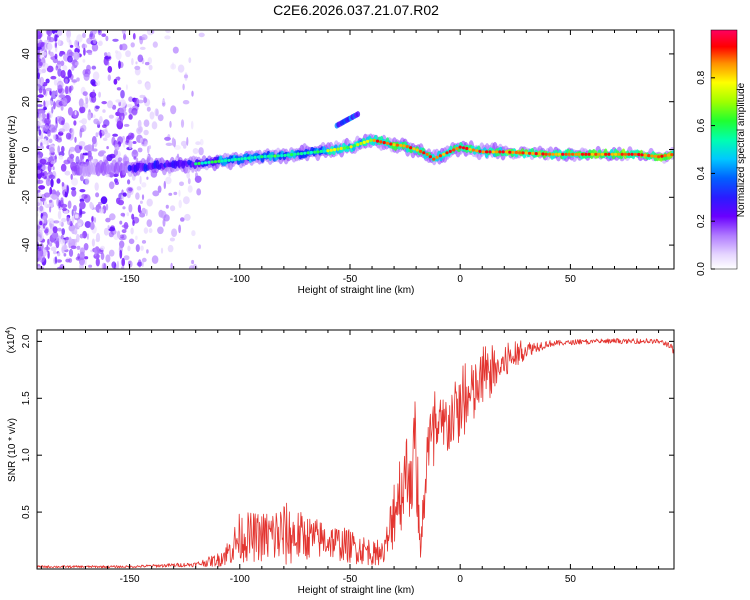 This screenshot has width=750, height=600. Describe the element at coordinates (12, 150) in the screenshot. I see `spectrogram-y-axis-label: Frequency (Hz)` at that location.